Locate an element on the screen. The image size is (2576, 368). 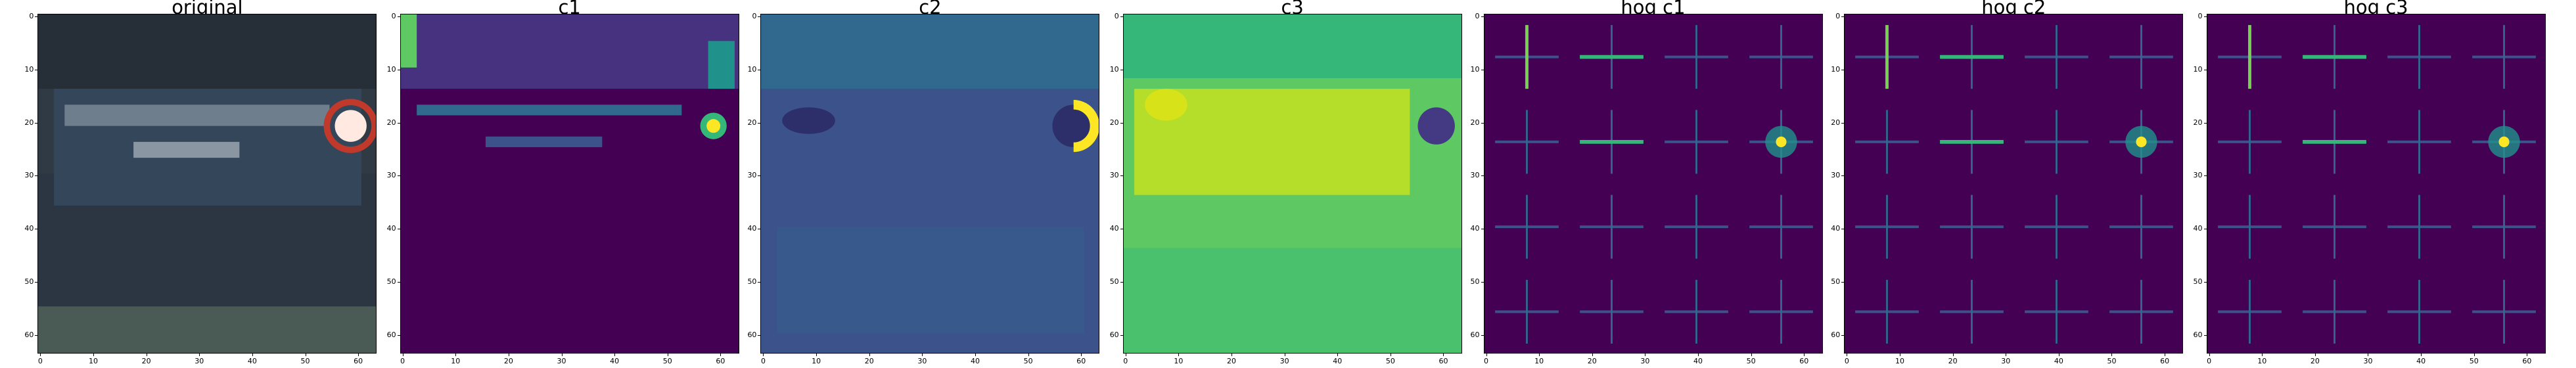
image-viridis-c1 is located at coordinates (569, 183).